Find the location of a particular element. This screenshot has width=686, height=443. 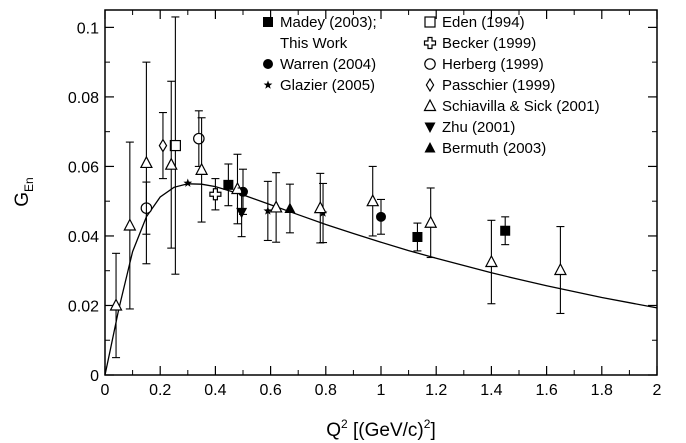

legend-label: Warren (2004) is located at coordinates (328, 64).